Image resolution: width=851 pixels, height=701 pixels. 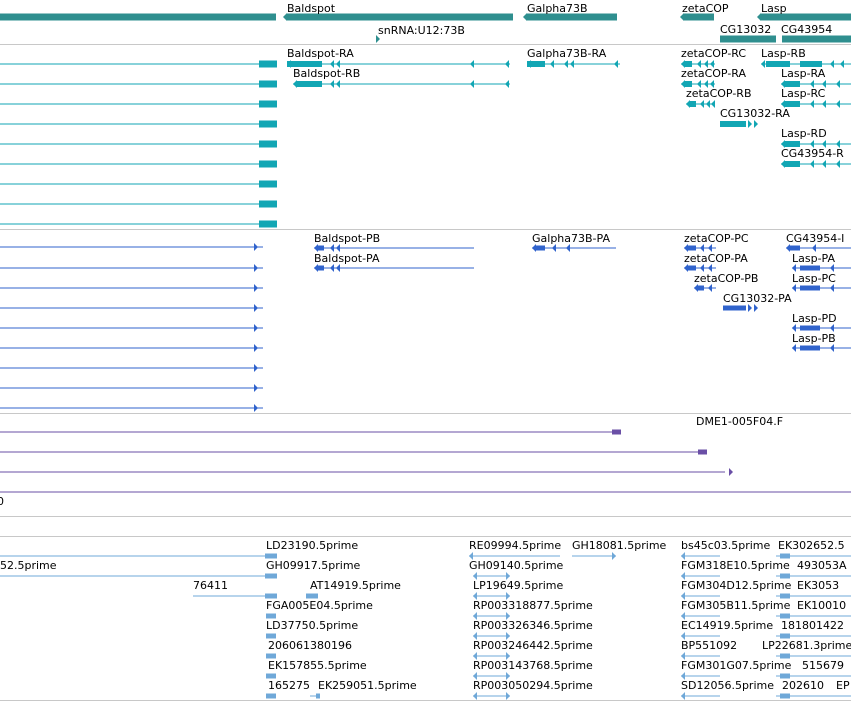 What do you see at coordinates (812, 625) in the screenshot?
I see `est-label-181801422: 181801422` at bounding box center [812, 625].